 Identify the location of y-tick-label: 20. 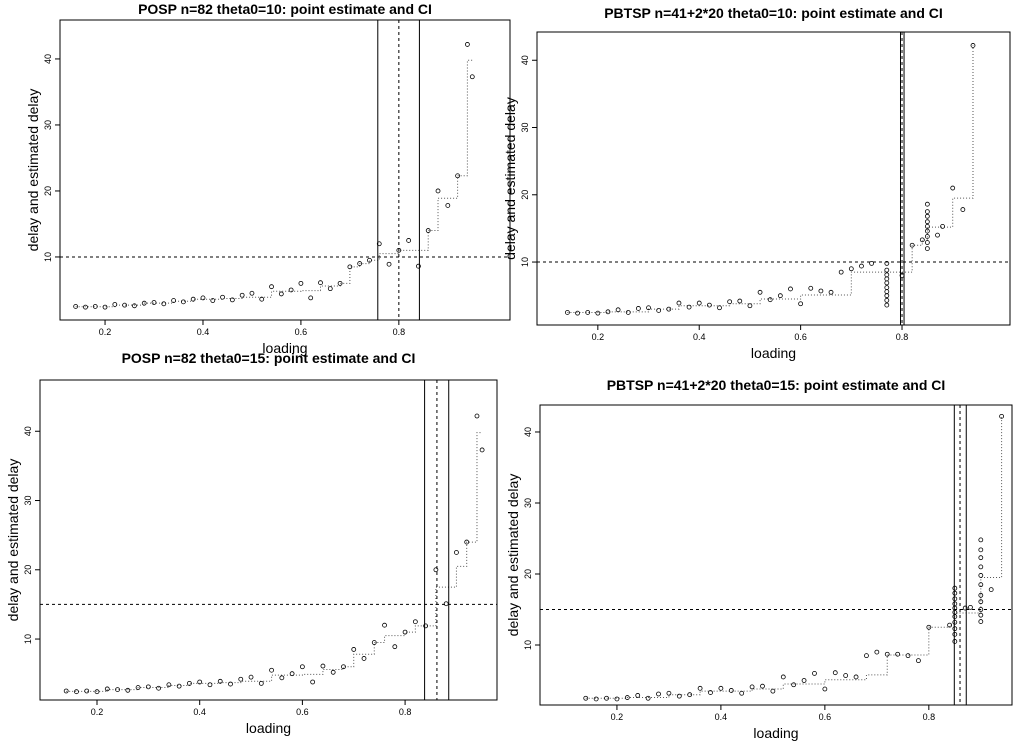
(528, 574).